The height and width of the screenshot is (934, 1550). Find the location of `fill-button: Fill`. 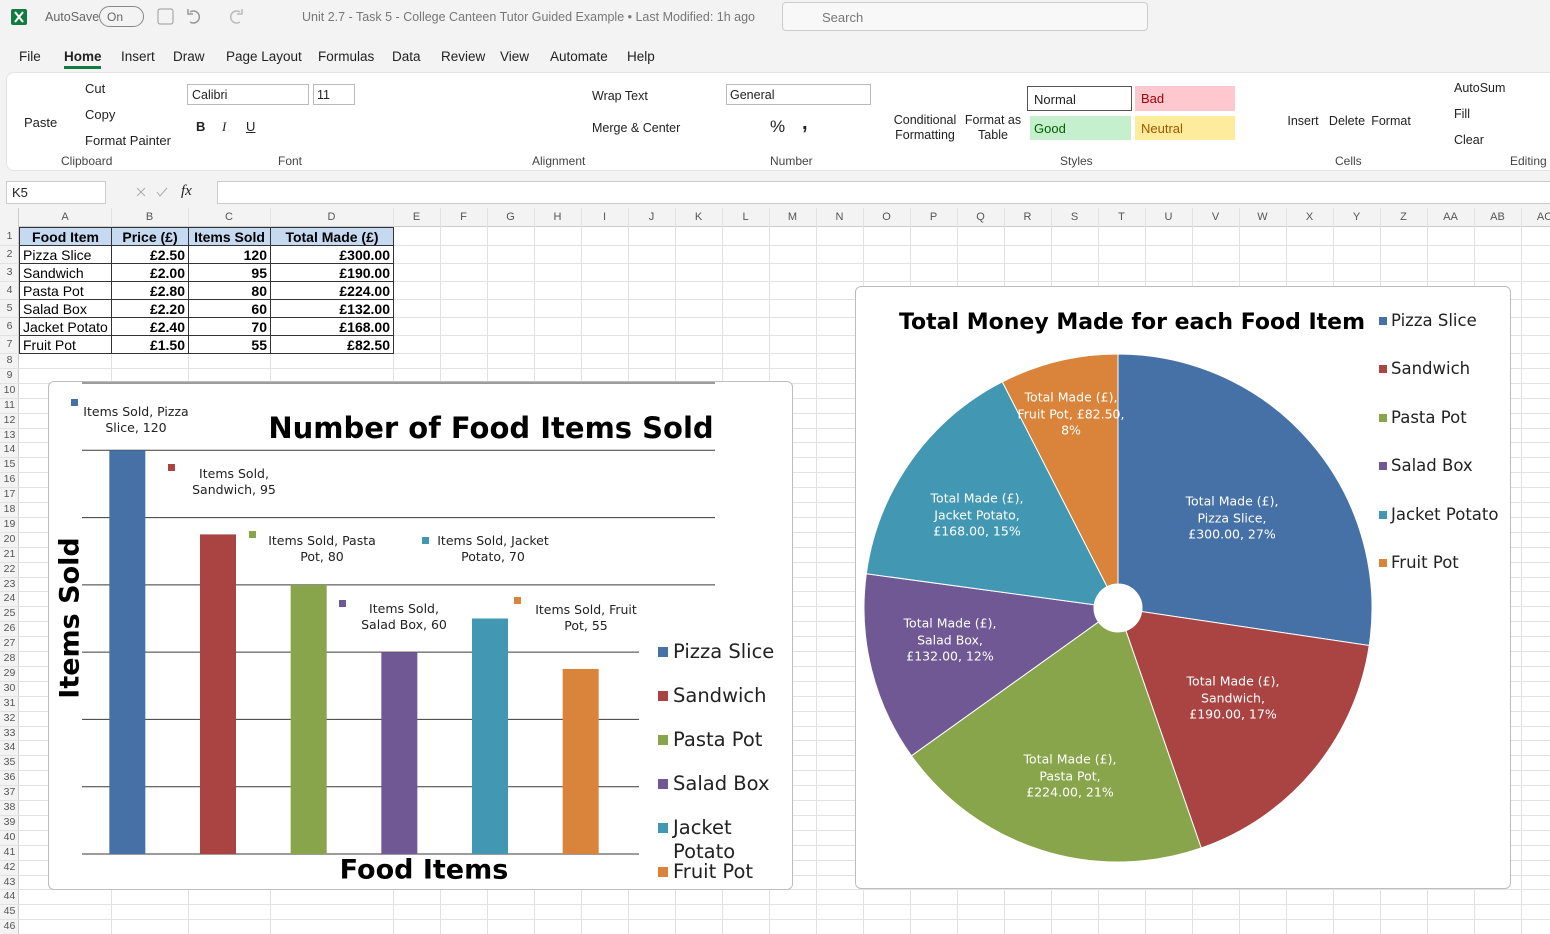

fill-button: Fill is located at coordinates (1462, 114).